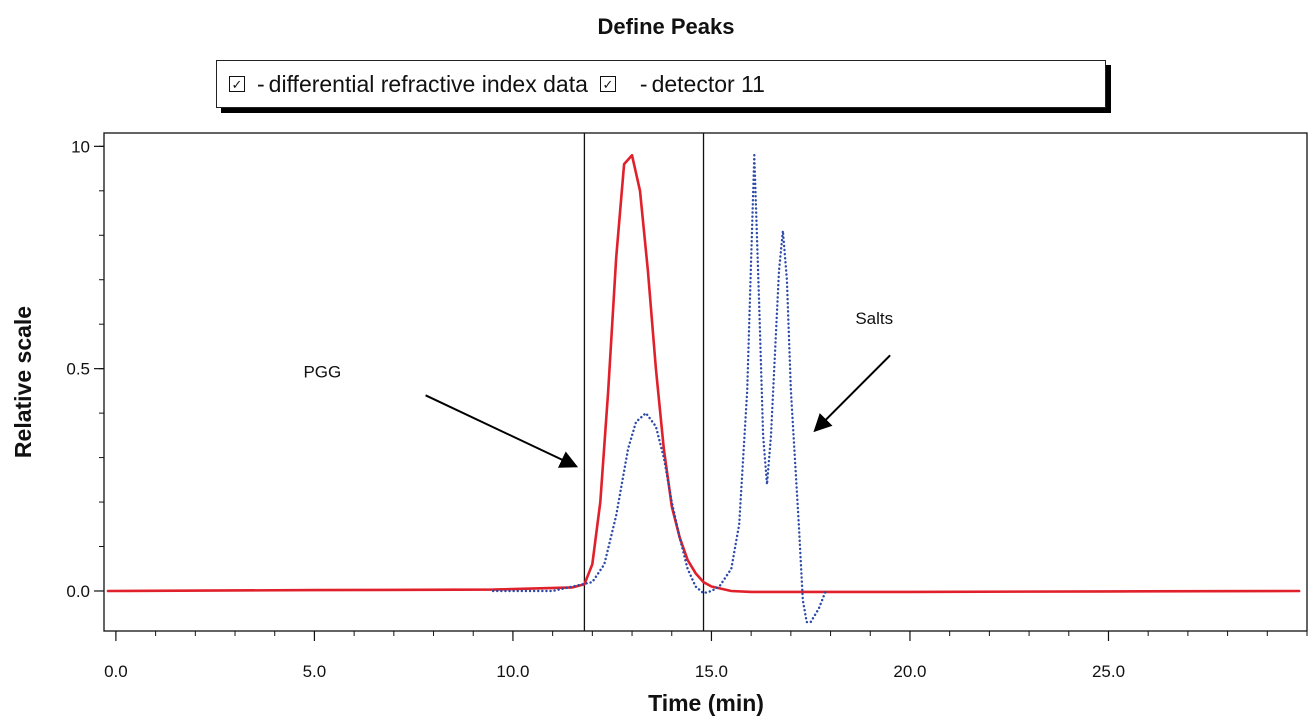 The image size is (1310, 721). Describe the element at coordinates (512, 671) in the screenshot. I see `x-tick-label: 10.0` at that location.